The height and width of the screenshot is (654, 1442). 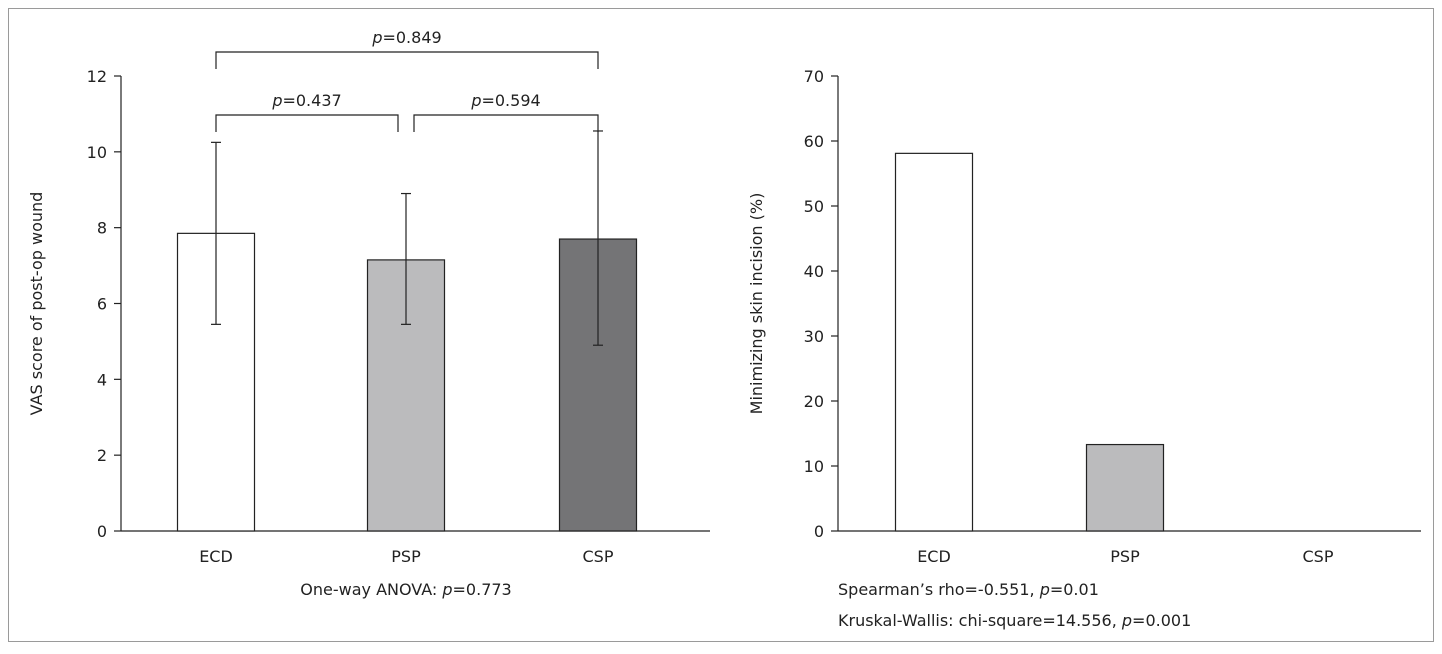 I want to click on y-axis-label: Minimizing skin incision (%), so click(x=756, y=304).